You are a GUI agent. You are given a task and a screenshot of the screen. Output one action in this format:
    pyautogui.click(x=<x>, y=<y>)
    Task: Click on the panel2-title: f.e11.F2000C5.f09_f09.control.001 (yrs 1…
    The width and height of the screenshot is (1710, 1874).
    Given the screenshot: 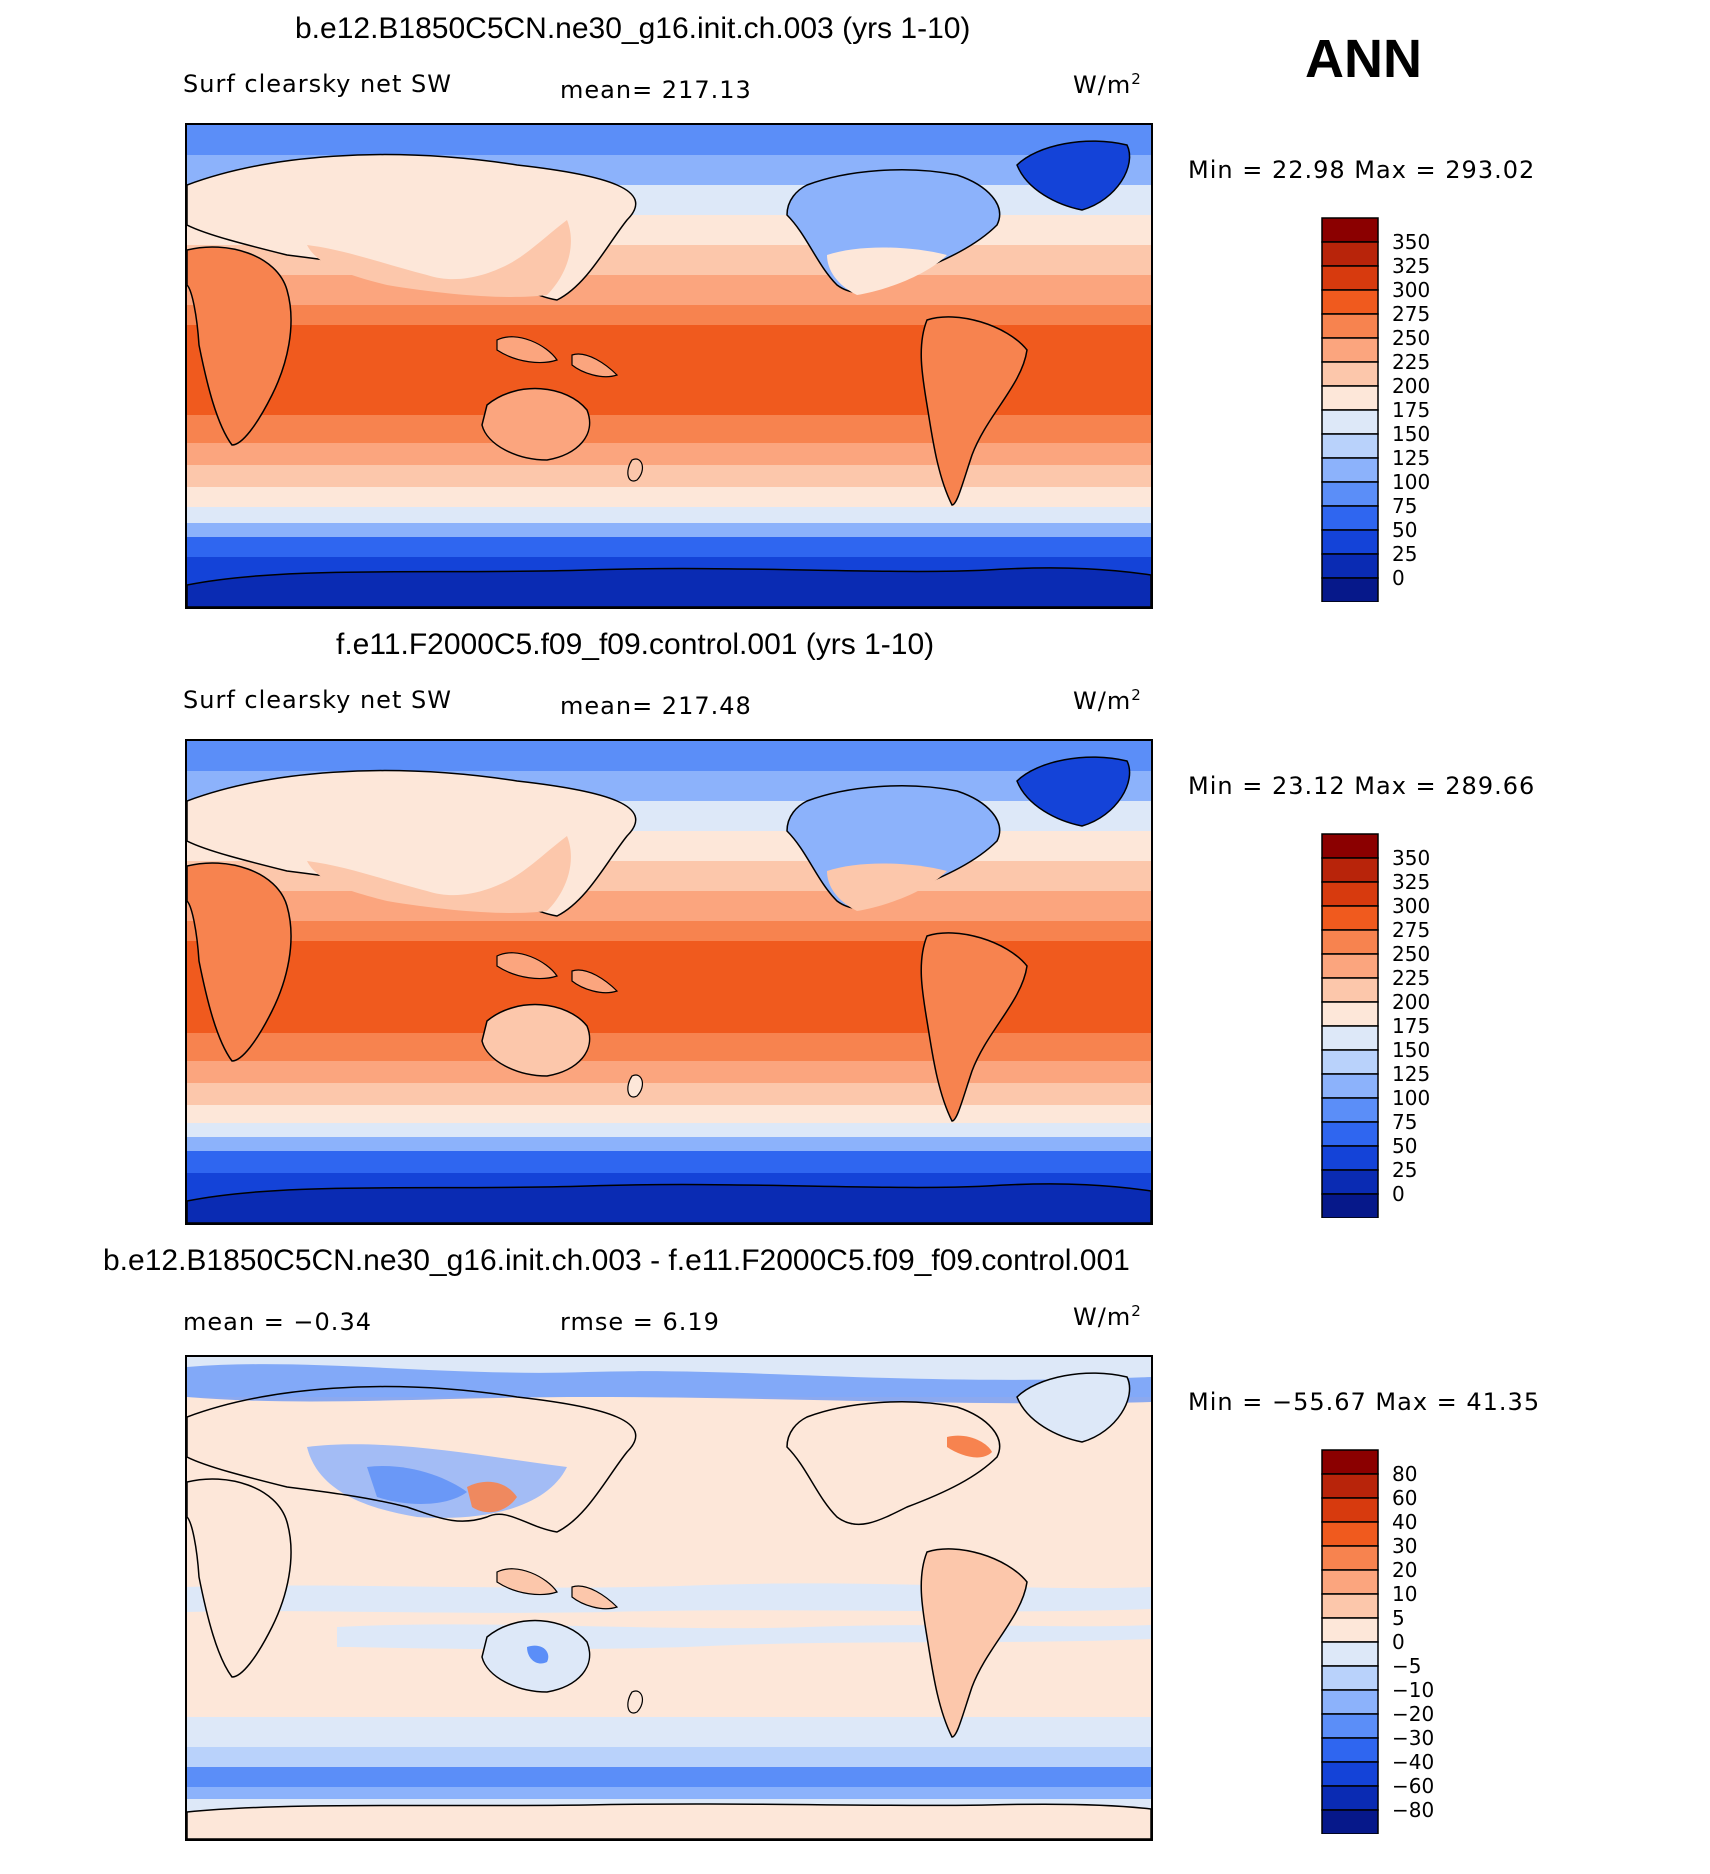 What is the action you would take?
    pyautogui.click(x=635, y=644)
    